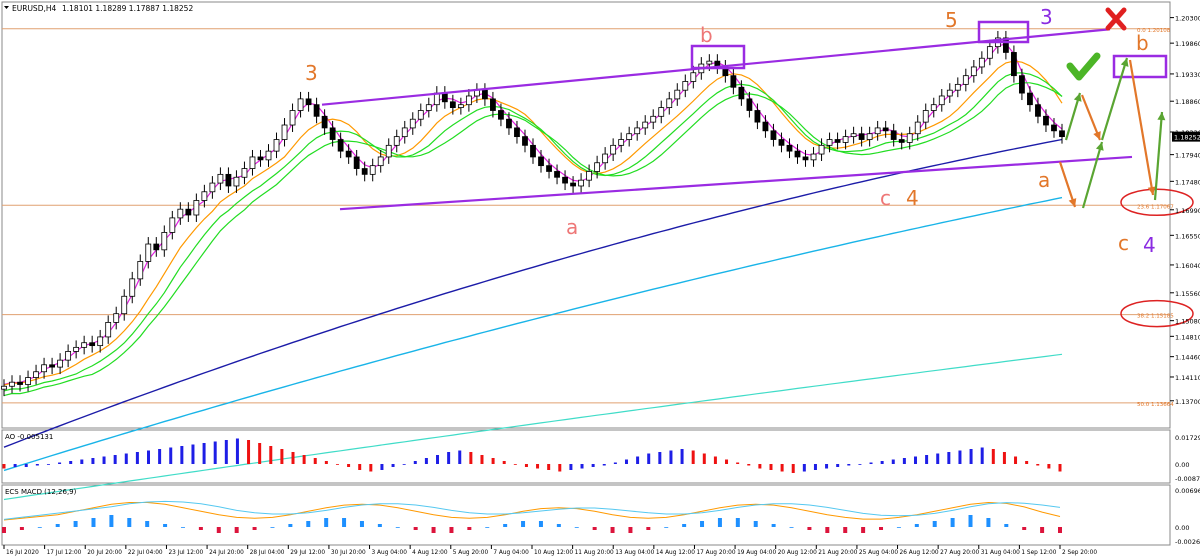 The image size is (1200, 560). Describe the element at coordinates (1187, 182) in the screenshot. I see `price-axis-label: 1.17480` at that location.